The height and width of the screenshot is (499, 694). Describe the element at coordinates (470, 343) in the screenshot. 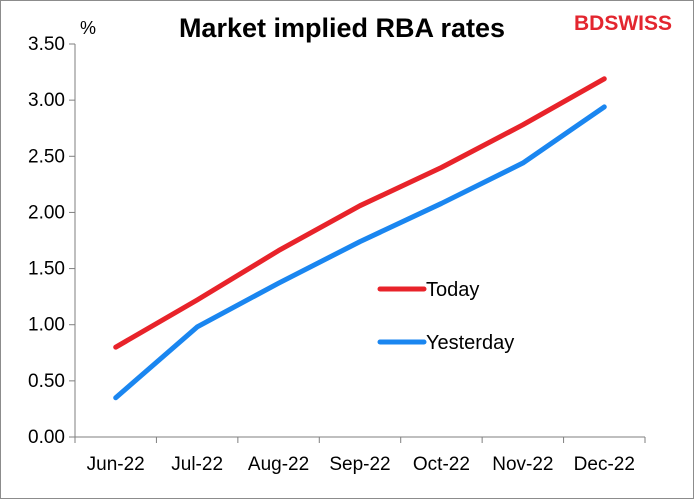

I see `legend-label-yesterday: Yesterday` at that location.